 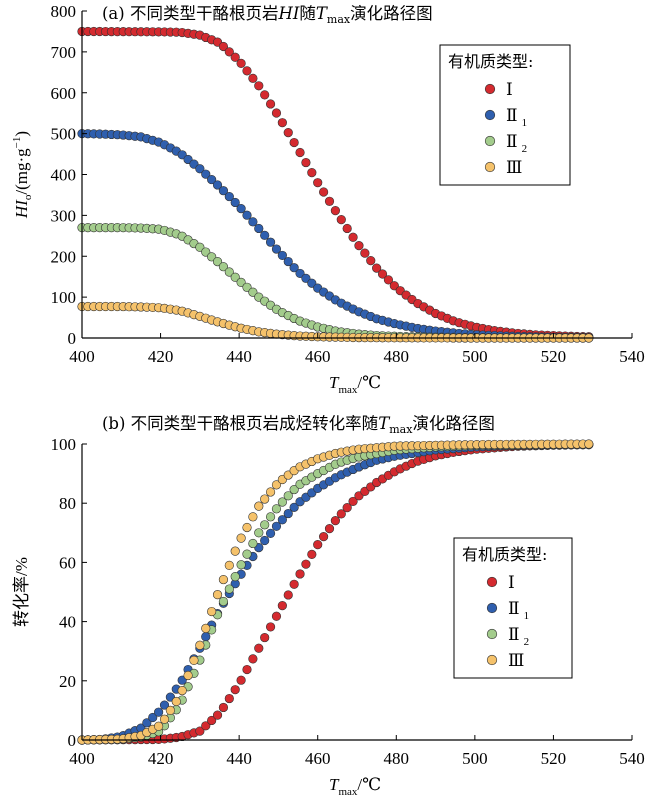 I want to click on x-tick-label: 420, so click(x=161, y=758).